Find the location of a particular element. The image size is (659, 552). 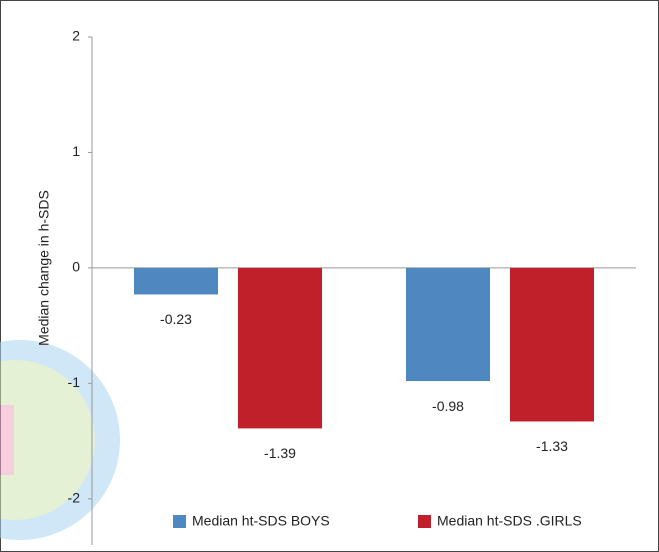

value-label: -1.39 is located at coordinates (280, 453).